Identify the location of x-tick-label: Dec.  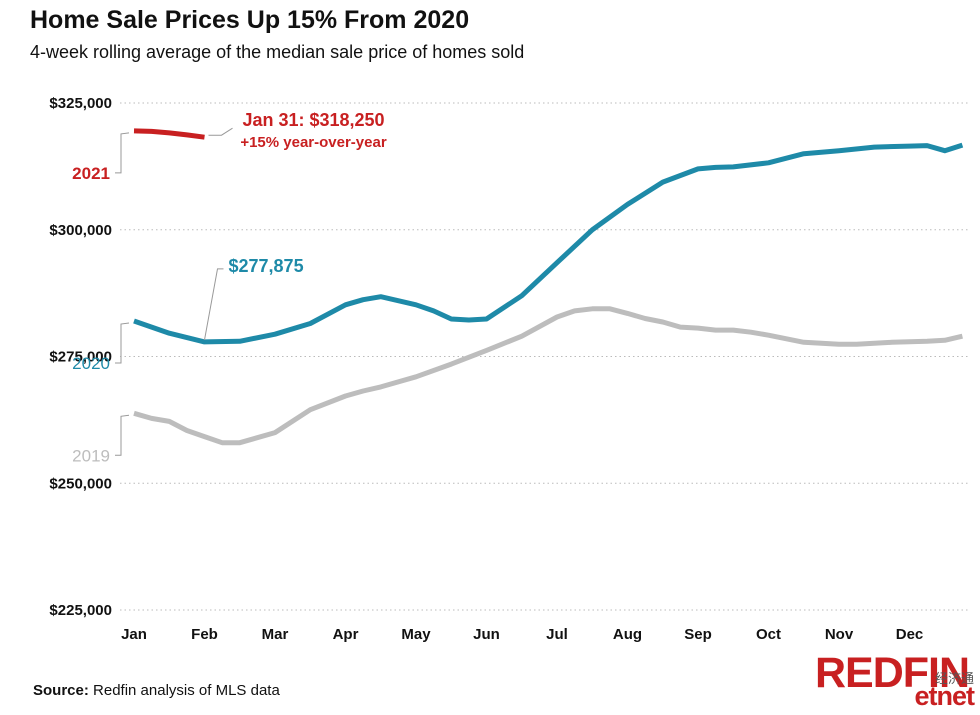
(910, 634).